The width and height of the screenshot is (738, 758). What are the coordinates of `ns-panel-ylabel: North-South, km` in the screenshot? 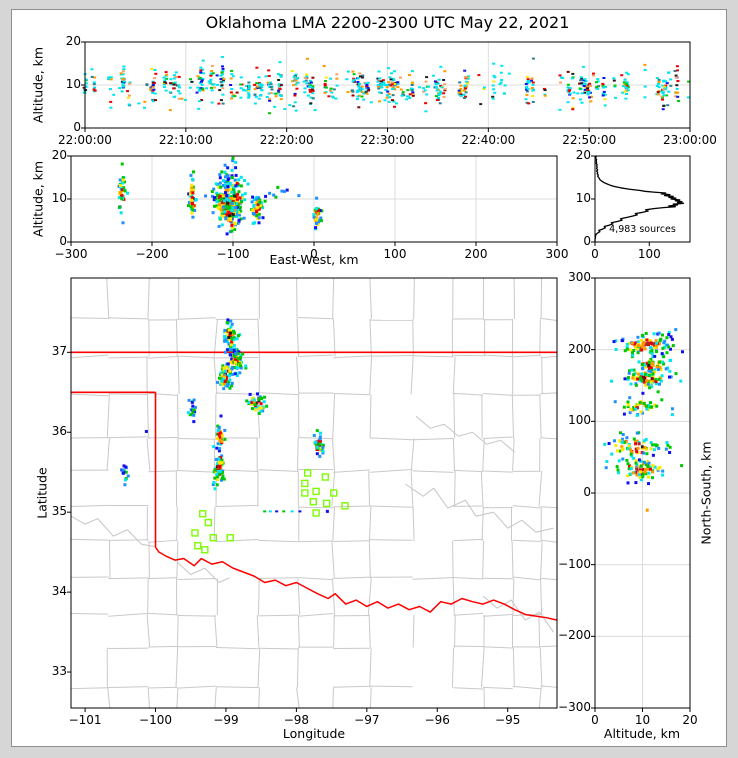 It's located at (706, 493).